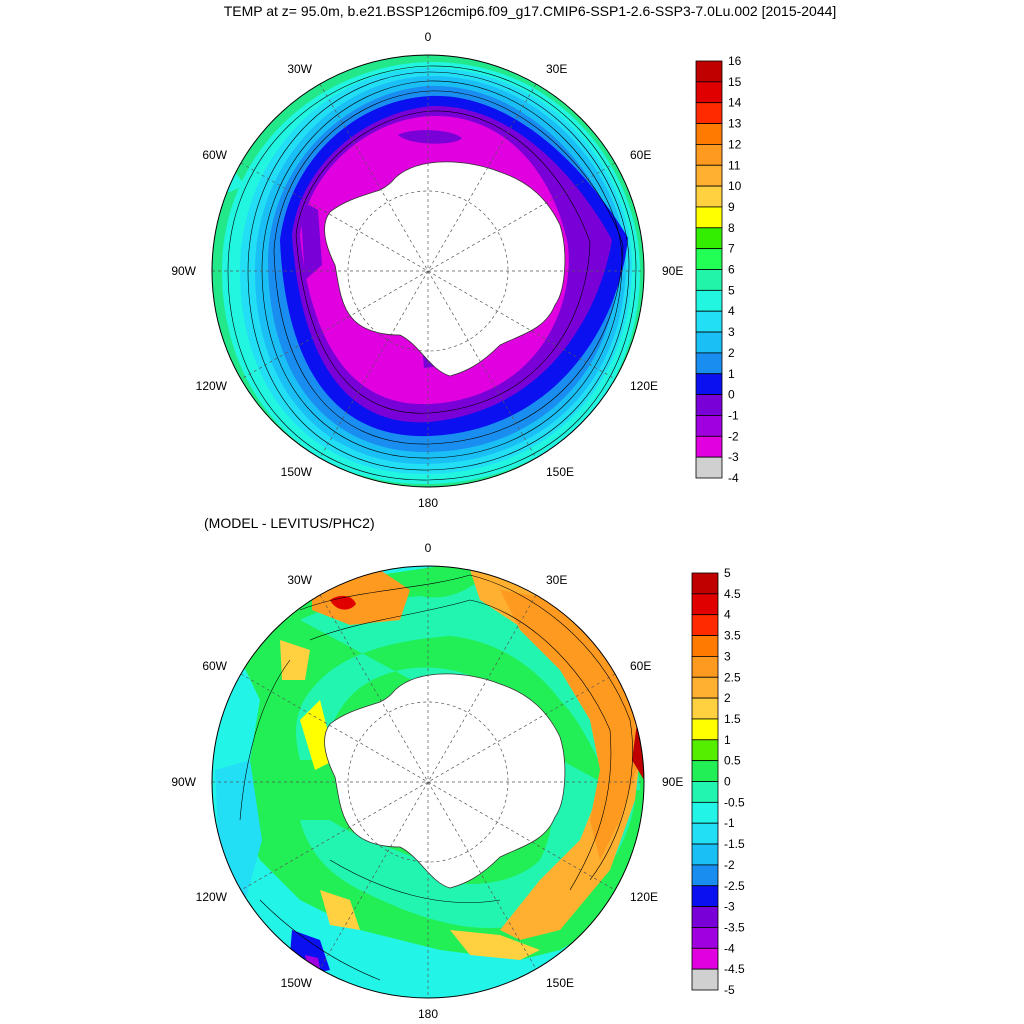 The height and width of the screenshot is (1024, 1024). Describe the element at coordinates (299, 69) in the screenshot. I see `lon-label: 30W` at that location.